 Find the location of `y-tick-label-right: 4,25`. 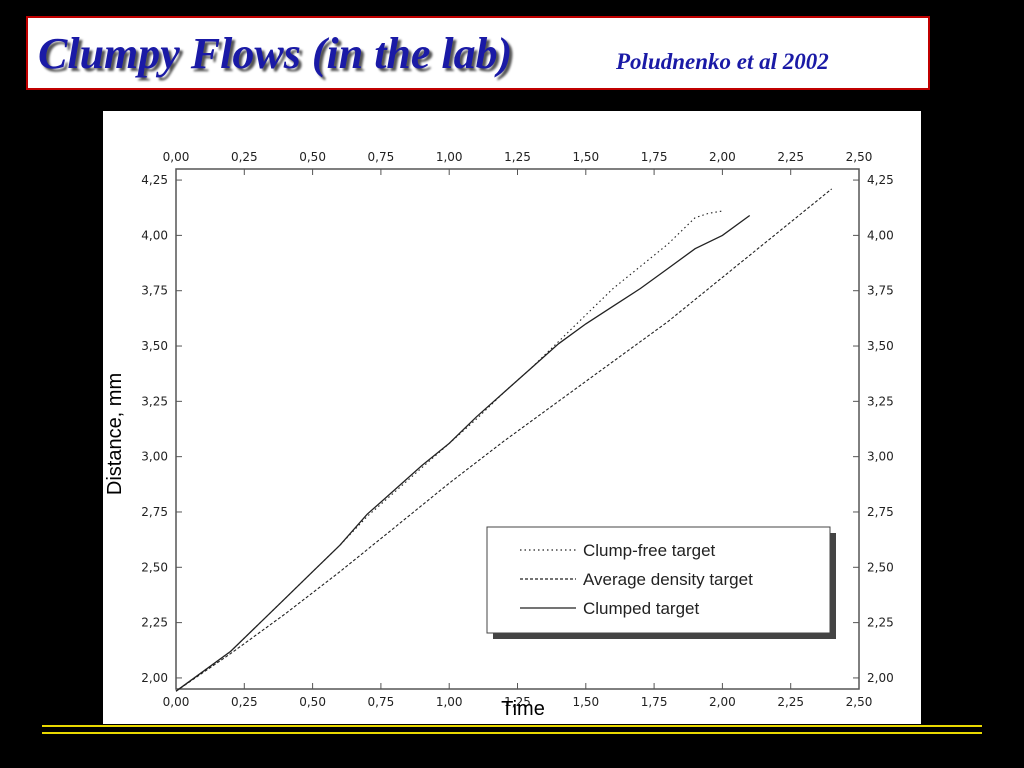

y-tick-label-right: 4,25 is located at coordinates (880, 180).